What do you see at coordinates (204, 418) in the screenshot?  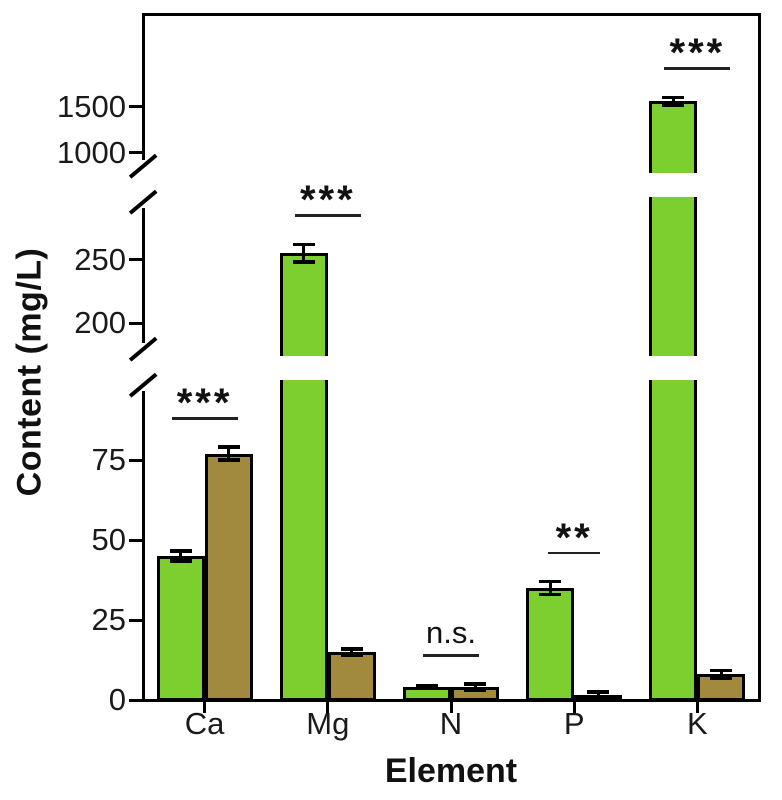 I see `significance-underline-Ca` at bounding box center [204, 418].